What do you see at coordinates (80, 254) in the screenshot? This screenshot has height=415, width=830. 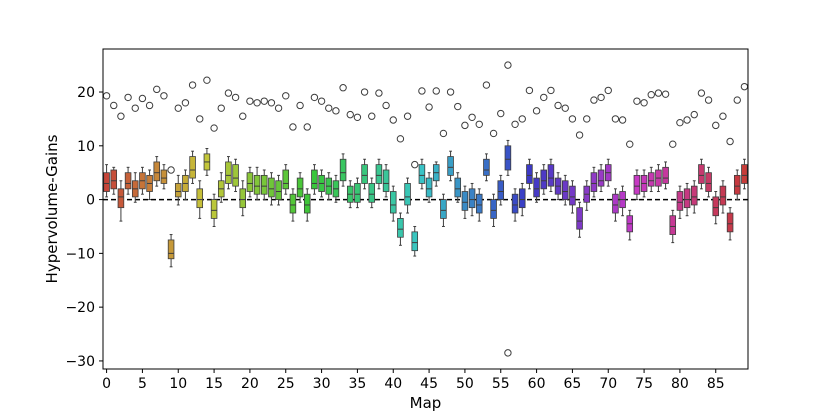 I see `y-tick-label: −10` at bounding box center [80, 254].